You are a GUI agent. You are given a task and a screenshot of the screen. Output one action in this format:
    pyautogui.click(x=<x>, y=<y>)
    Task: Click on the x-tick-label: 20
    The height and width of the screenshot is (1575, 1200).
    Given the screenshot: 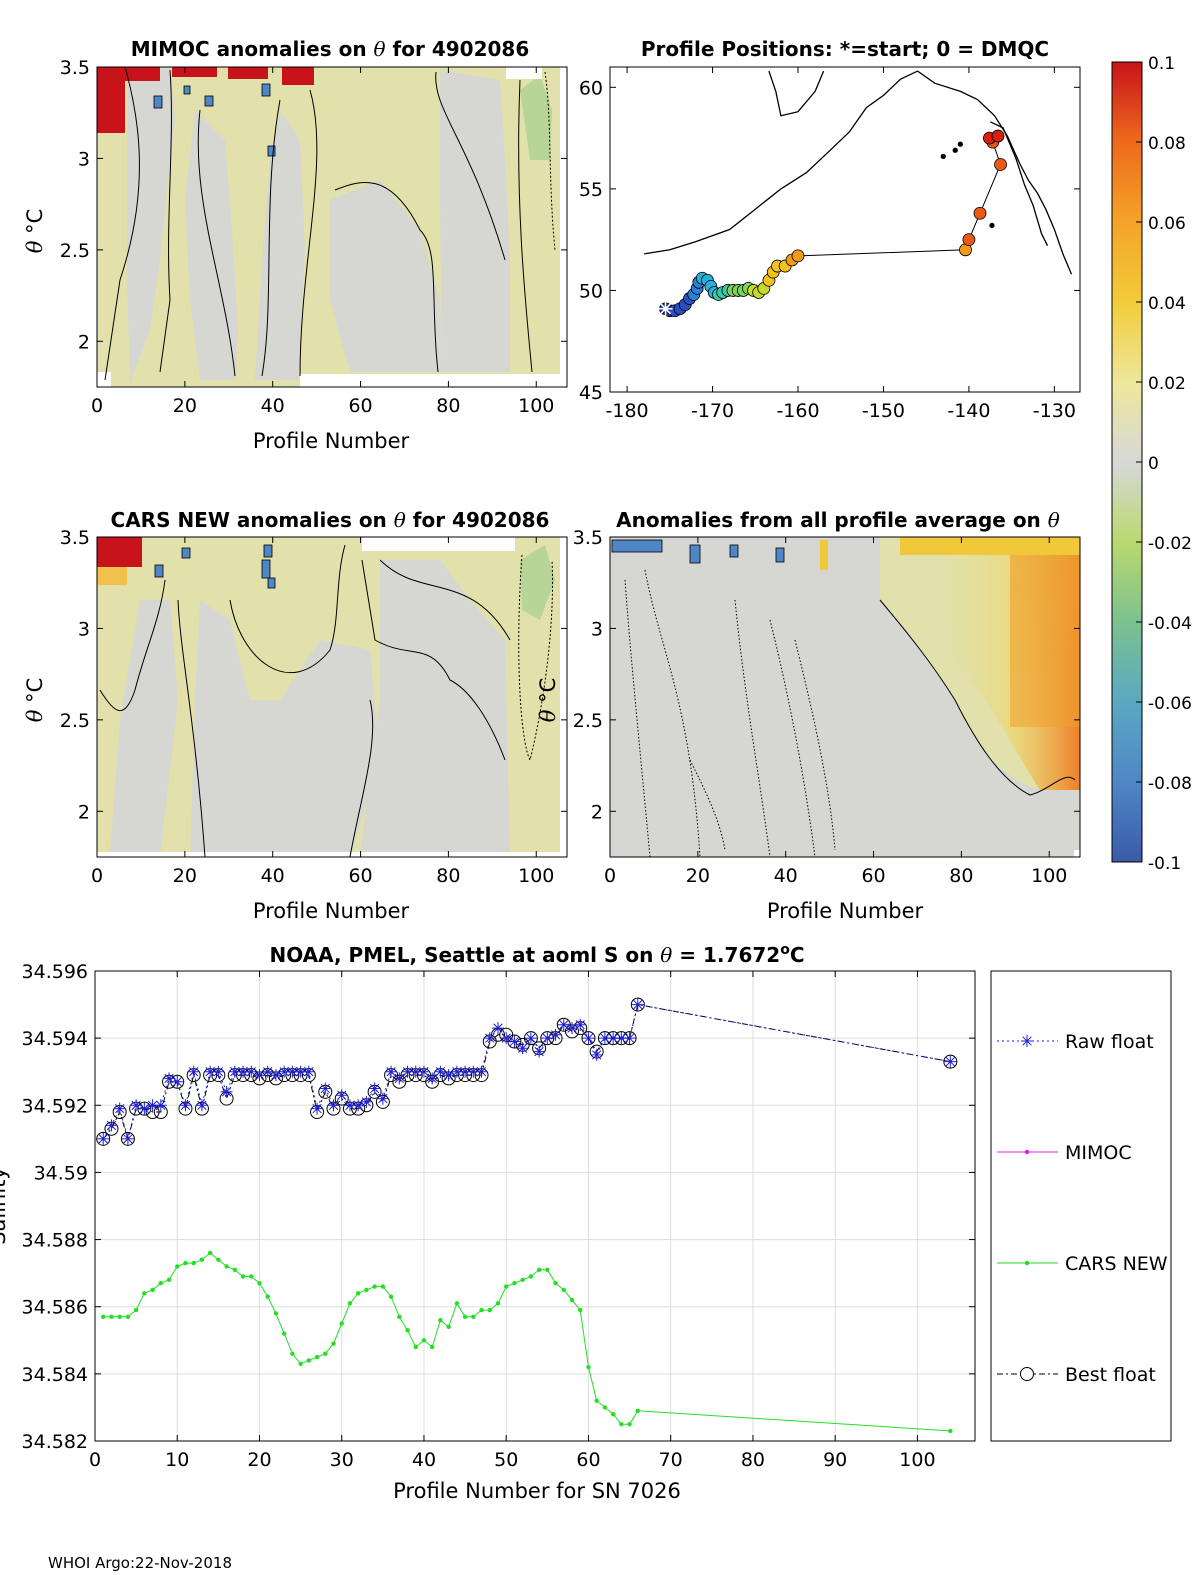 What is the action you would take?
    pyautogui.click(x=259, y=1460)
    